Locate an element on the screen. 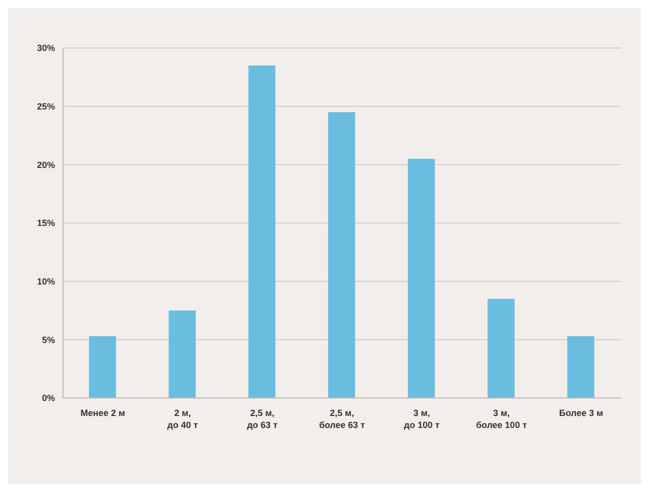 This screenshot has width=649, height=492. x-tick-label: Менее 2 м is located at coordinates (103, 413).